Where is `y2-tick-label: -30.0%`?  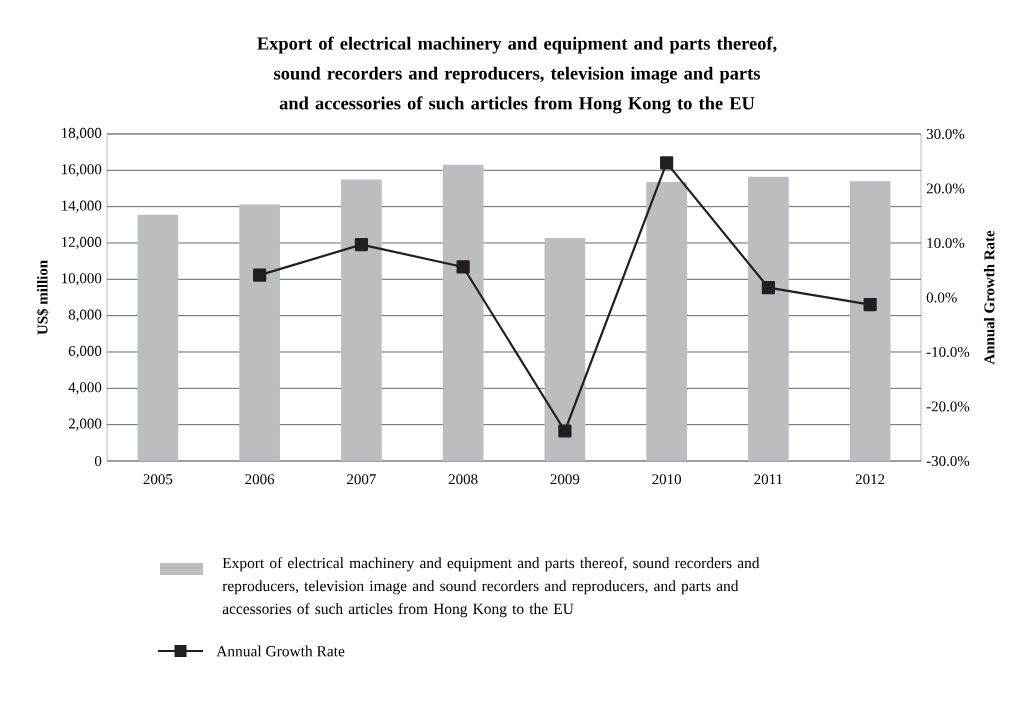 y2-tick-label: -30.0% is located at coordinates (948, 461).